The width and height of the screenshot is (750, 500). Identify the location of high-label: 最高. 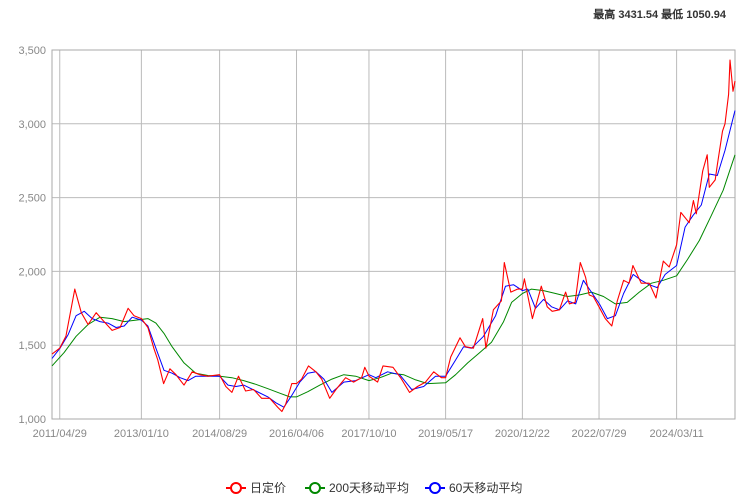
(604, 14).